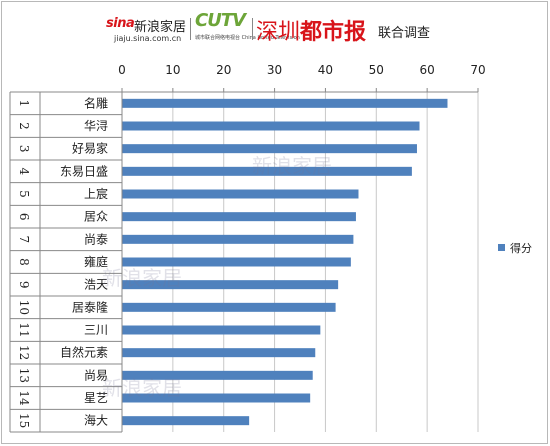 The image size is (550, 446). What do you see at coordinates (24, 329) in the screenshot?
I see `rank-label: 11` at bounding box center [24, 329].